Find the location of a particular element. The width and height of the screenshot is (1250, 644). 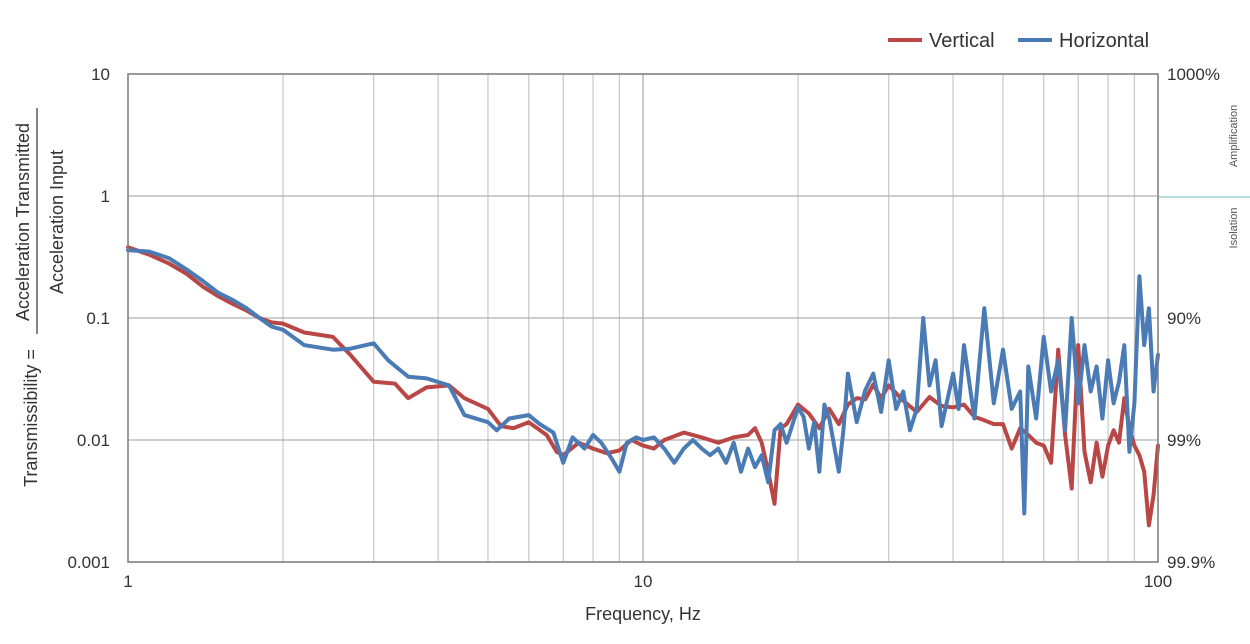

y-tick-label: 0.1 is located at coordinates (98, 318).